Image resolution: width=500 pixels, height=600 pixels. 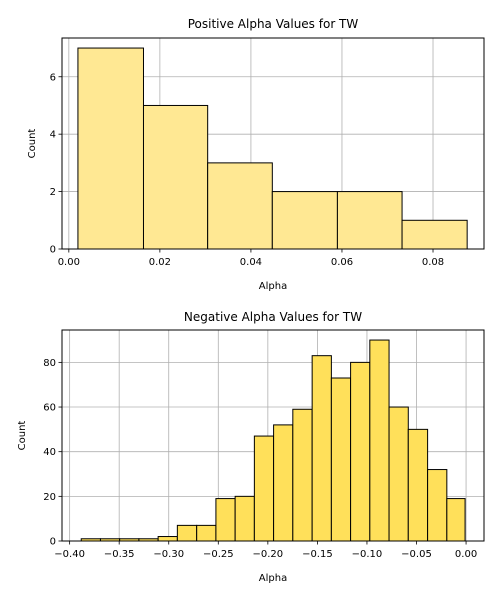 I want to click on x-tick-label: 0.02, so click(x=160, y=262).